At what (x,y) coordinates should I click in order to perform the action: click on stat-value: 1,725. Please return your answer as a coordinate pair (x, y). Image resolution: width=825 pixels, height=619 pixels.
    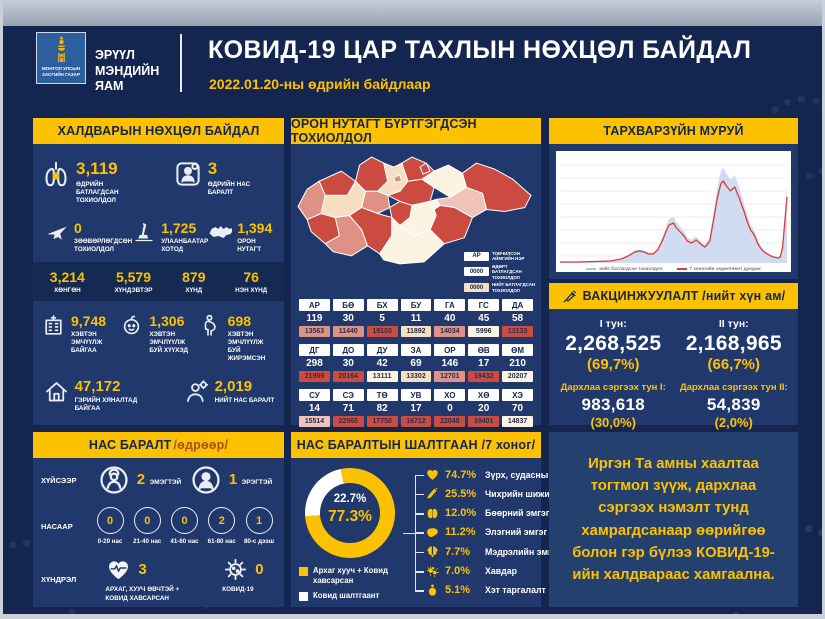
    Looking at the image, I should click on (179, 227).